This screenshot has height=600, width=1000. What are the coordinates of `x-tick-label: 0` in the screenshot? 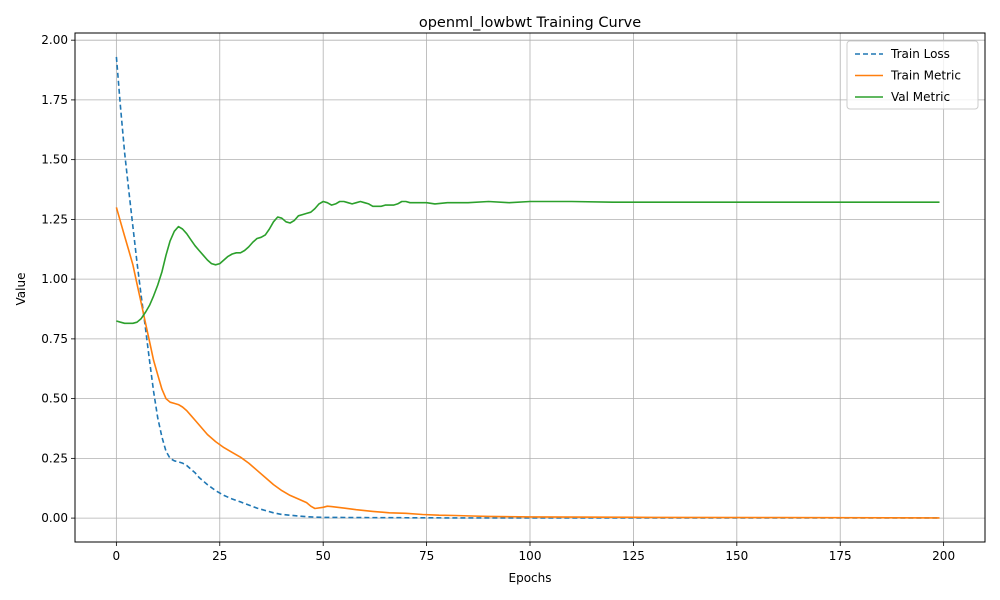 It's located at (117, 556).